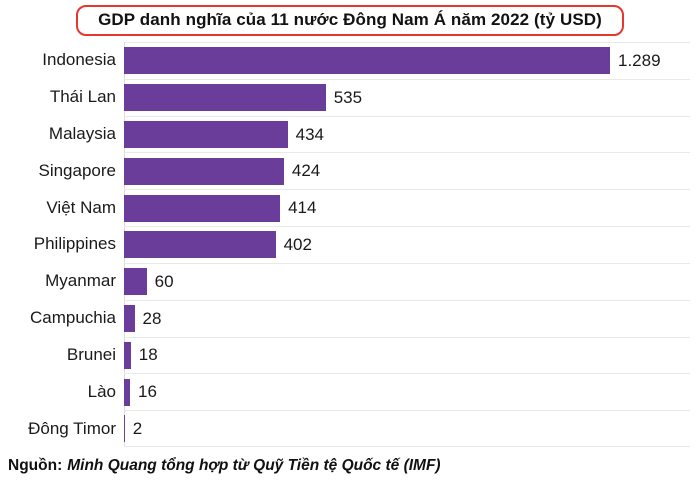 This screenshot has width=700, height=490. I want to click on value-label: 414, so click(302, 208).